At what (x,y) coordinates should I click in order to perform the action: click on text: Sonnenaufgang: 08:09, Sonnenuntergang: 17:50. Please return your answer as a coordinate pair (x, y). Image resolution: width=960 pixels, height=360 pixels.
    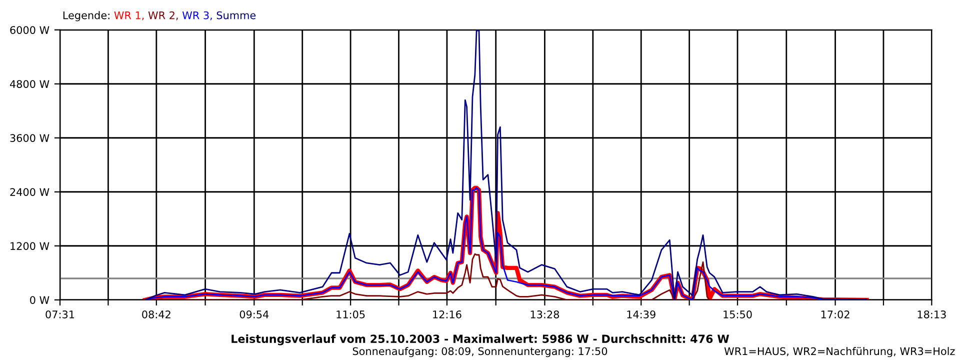
    Looking at the image, I should click on (480, 352).